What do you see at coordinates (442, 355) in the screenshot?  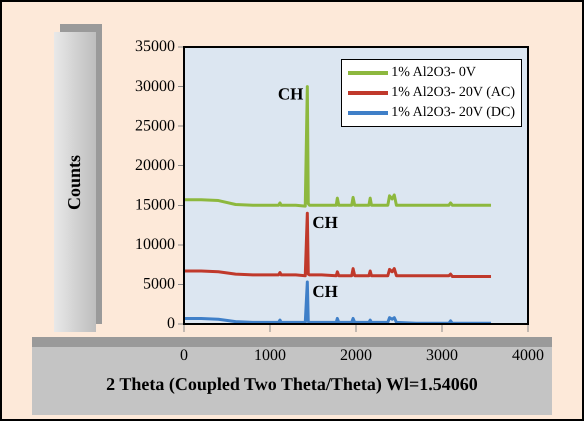 I see `x-tick-label: 3000` at bounding box center [442, 355].